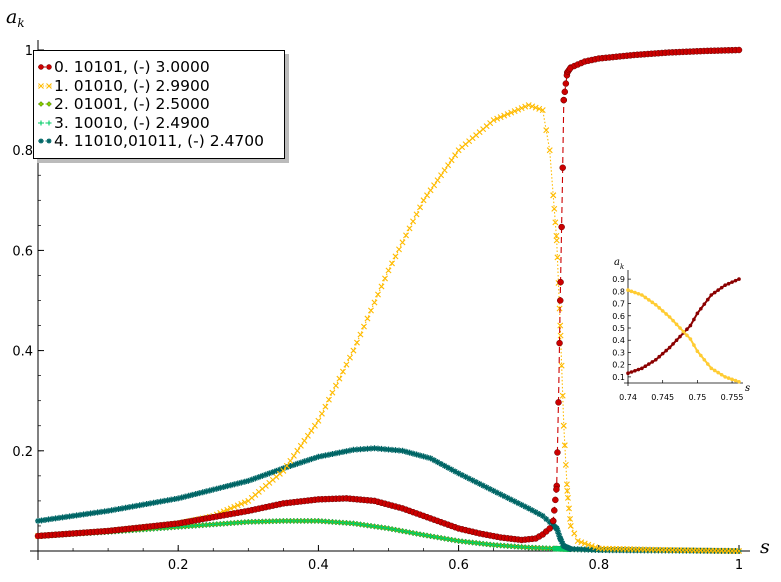 The image size is (781, 582). What do you see at coordinates (45, 141) in the screenshot?
I see `legend-swatch` at bounding box center [45, 141].